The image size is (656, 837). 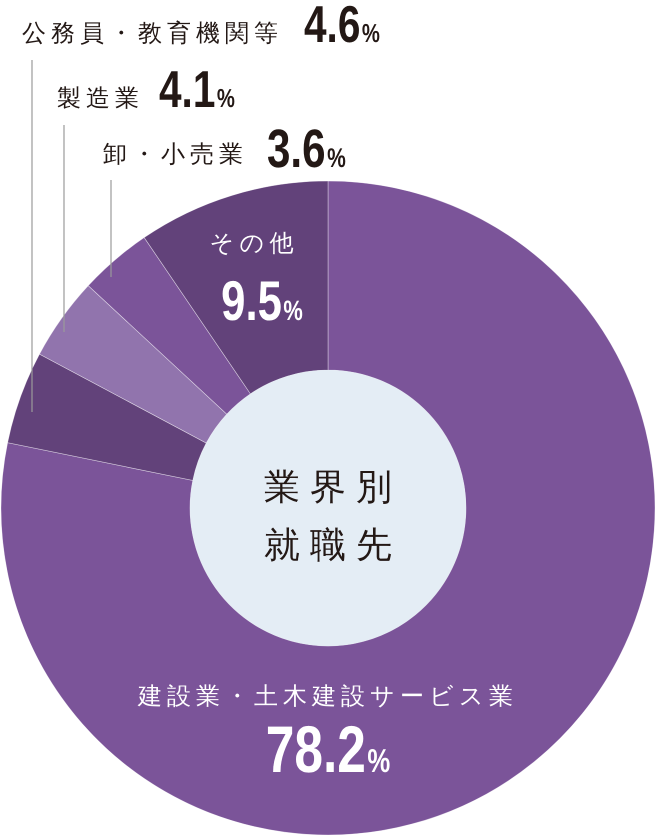 What do you see at coordinates (333, 517) in the screenshot?
I see `text: 業界別就職先` at bounding box center [333, 517].